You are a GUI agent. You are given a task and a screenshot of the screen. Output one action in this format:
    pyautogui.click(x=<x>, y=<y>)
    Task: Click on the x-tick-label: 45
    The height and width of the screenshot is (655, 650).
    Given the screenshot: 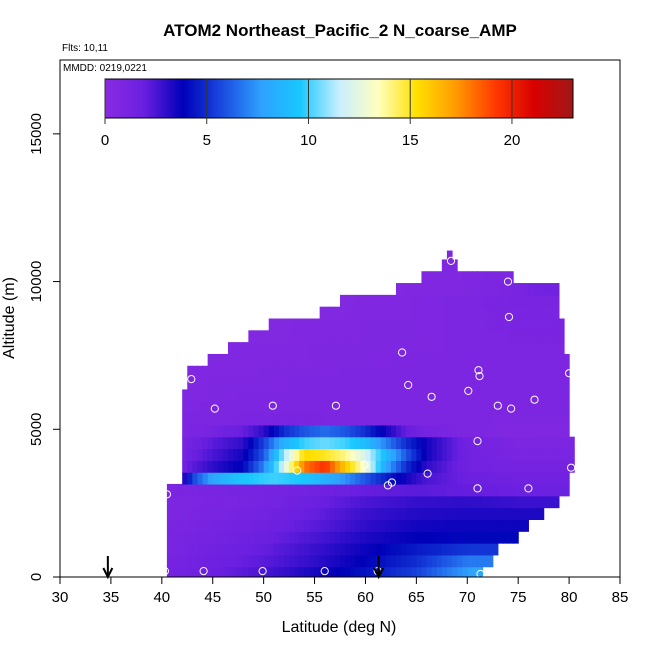 What is the action you would take?
    pyautogui.click(x=212, y=597)
    